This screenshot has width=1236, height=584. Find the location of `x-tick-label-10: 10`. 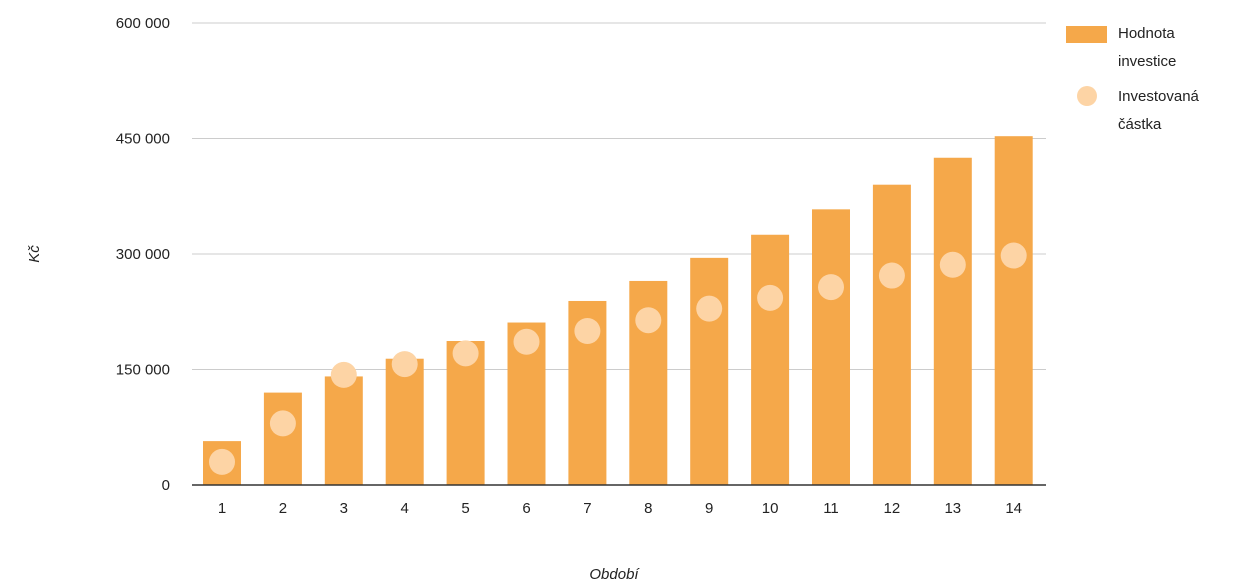

x-tick-label-10: 10 is located at coordinates (770, 508).